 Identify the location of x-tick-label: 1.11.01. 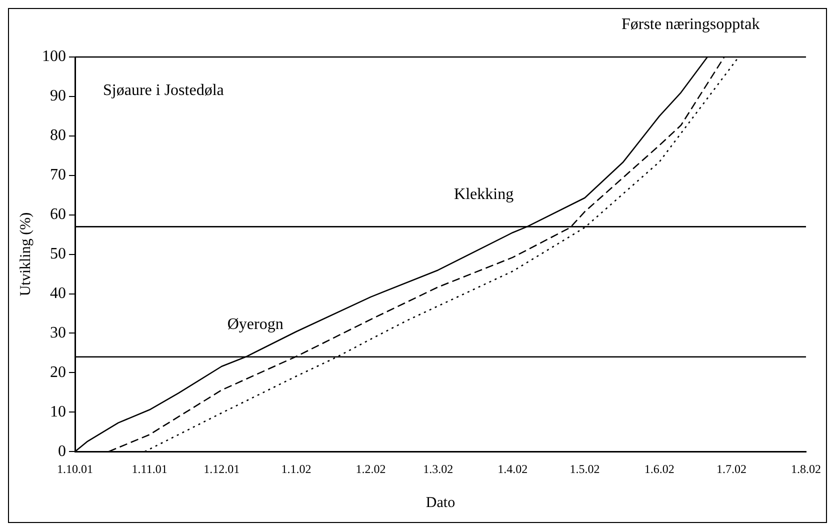
(150, 469).